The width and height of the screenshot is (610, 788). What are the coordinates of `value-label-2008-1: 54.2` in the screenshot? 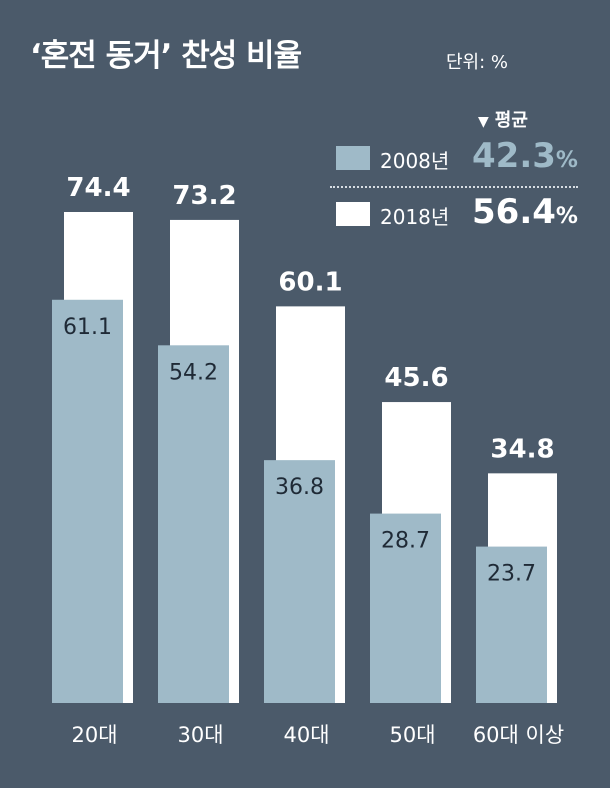 It's located at (193, 372).